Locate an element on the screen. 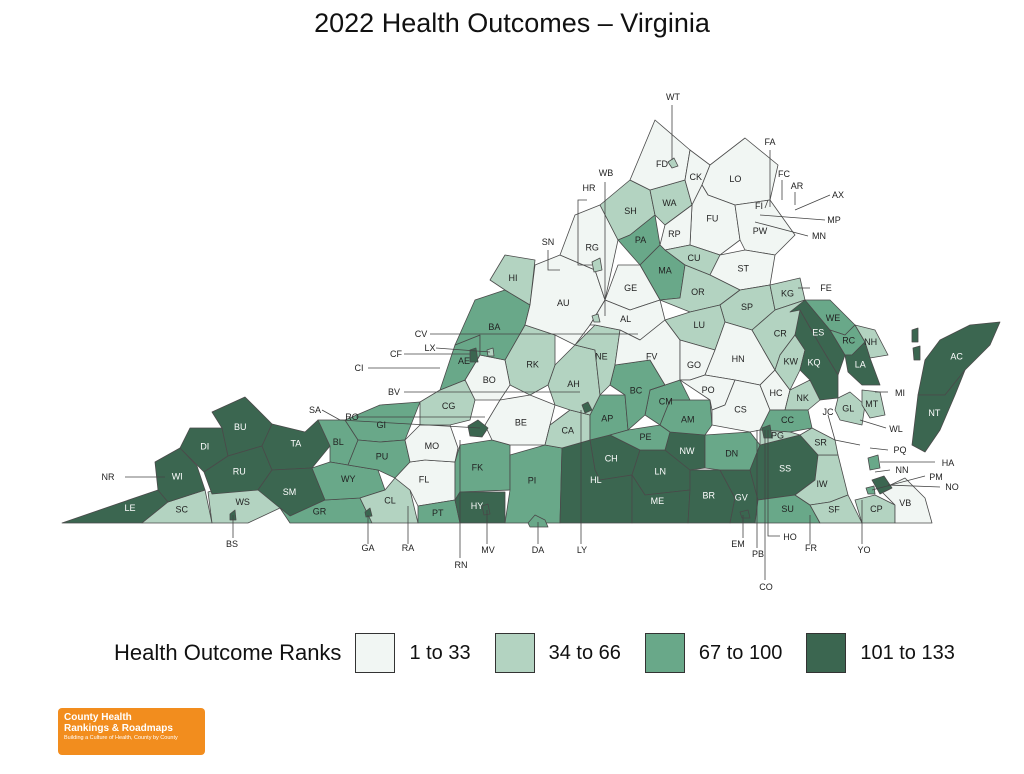 The image size is (1024, 774). county-label-DN: DN is located at coordinates (731, 453).